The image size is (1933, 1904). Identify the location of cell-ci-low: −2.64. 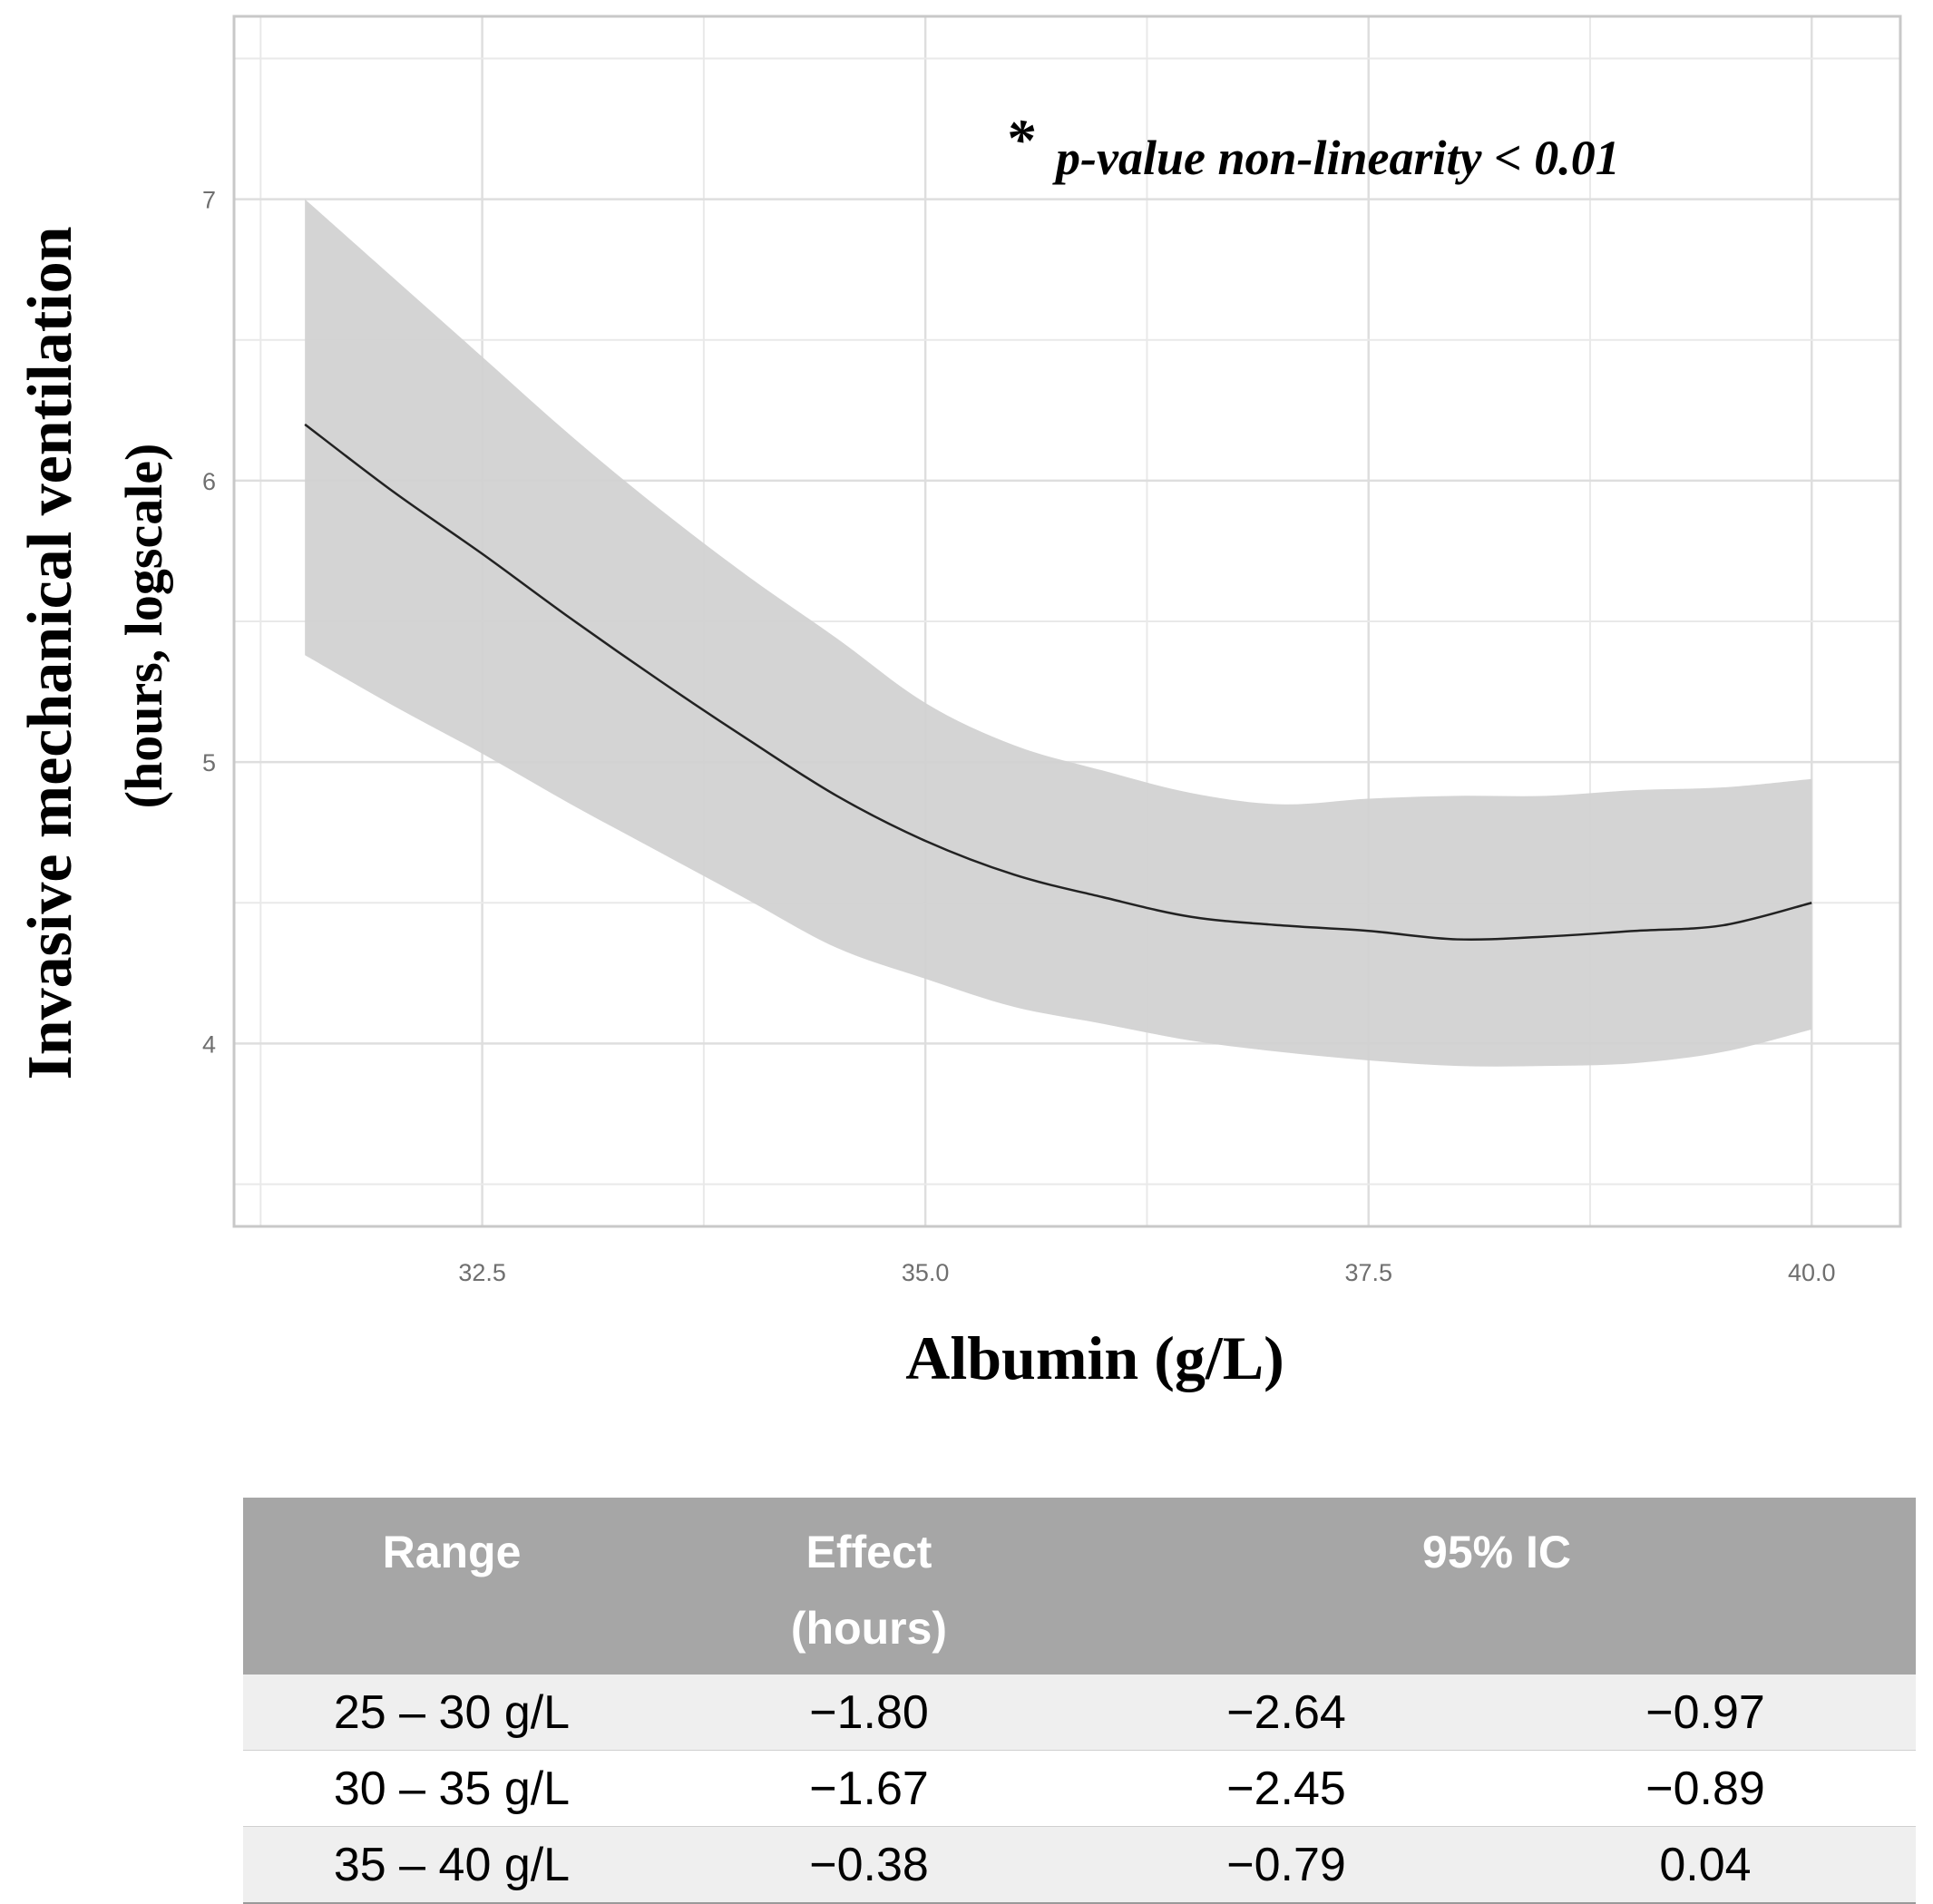
(1286, 1713).